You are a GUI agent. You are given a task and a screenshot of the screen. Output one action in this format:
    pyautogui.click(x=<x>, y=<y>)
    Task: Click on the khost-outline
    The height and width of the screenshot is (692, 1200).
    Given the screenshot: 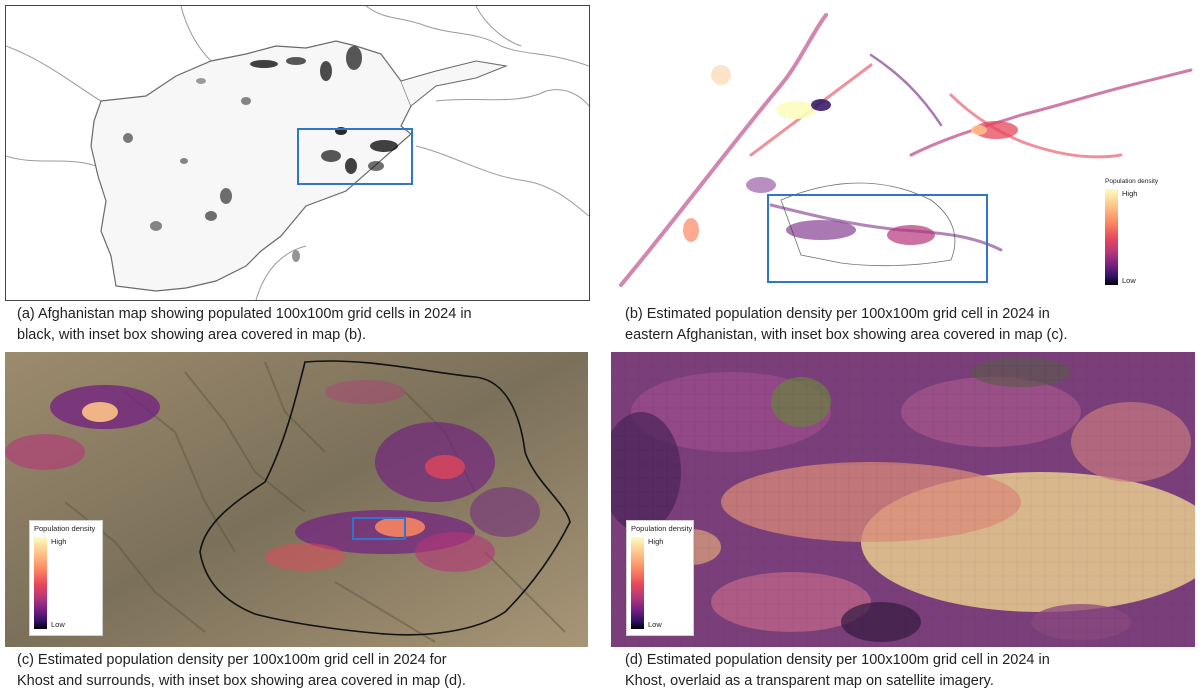 What is the action you would take?
    pyautogui.click(x=868, y=224)
    